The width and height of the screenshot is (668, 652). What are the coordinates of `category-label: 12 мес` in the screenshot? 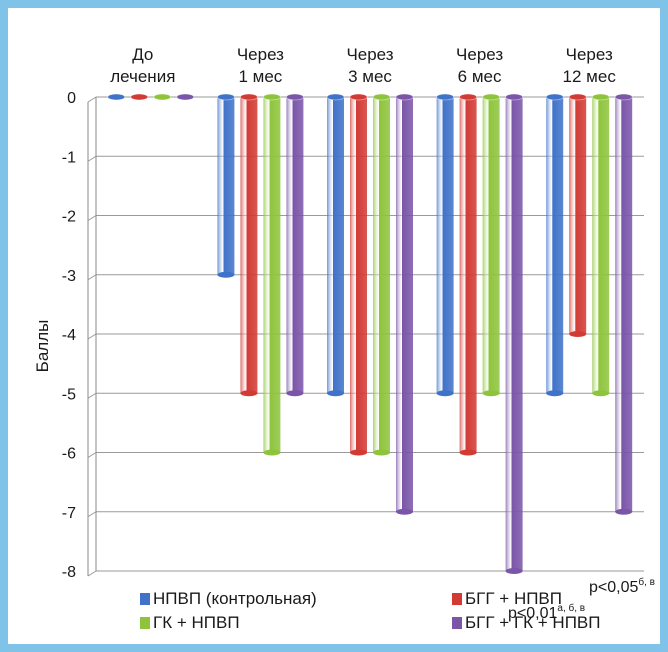 It's located at (590, 76).